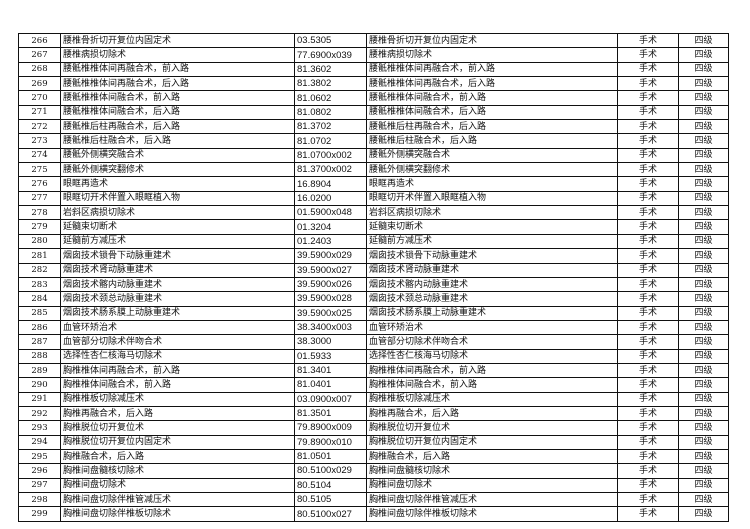 The width and height of the screenshot is (750, 529). Describe the element at coordinates (330, 241) in the screenshot. I see `procedure-code-cell: 01.2403` at that location.